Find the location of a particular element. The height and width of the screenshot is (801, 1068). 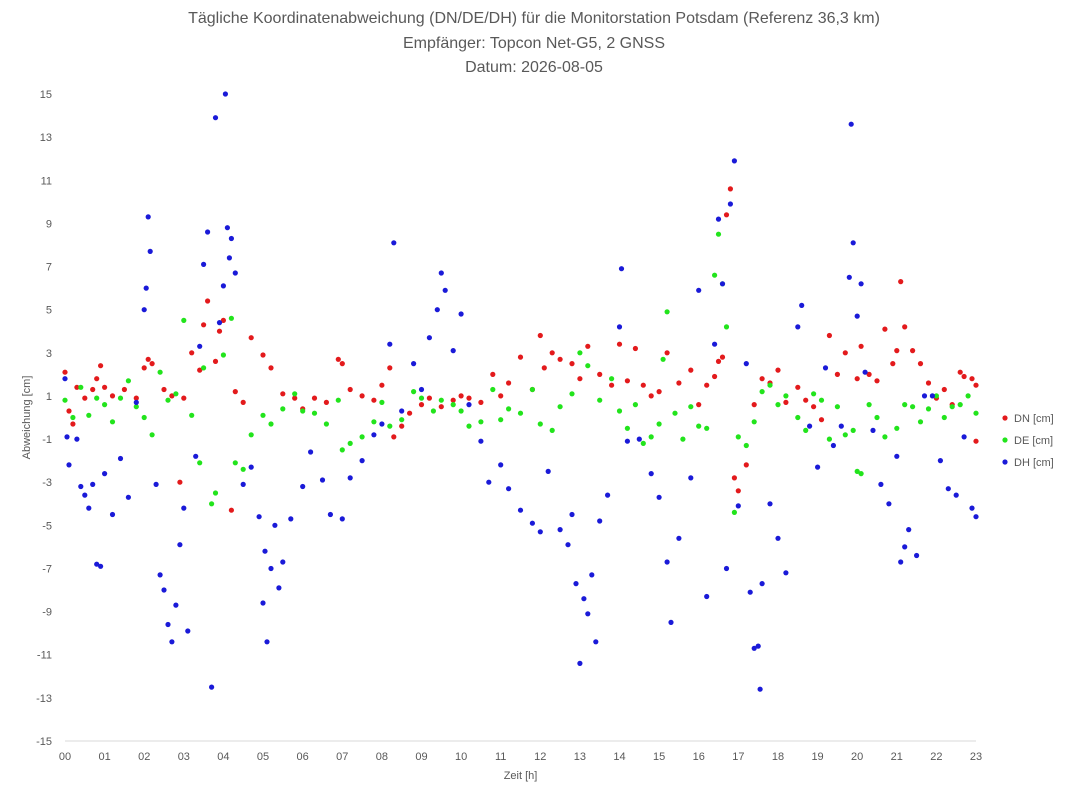

legend-label-dh: DH [cm] is located at coordinates (1034, 463).